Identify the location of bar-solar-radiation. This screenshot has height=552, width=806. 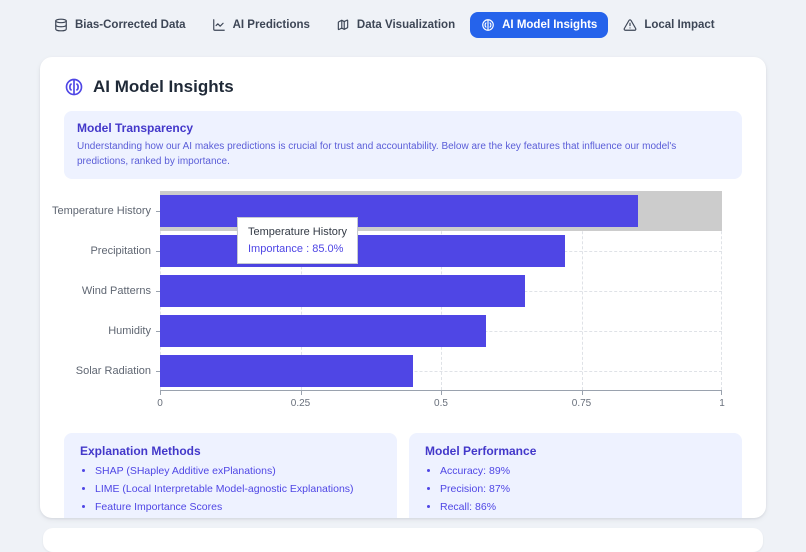
(286, 371).